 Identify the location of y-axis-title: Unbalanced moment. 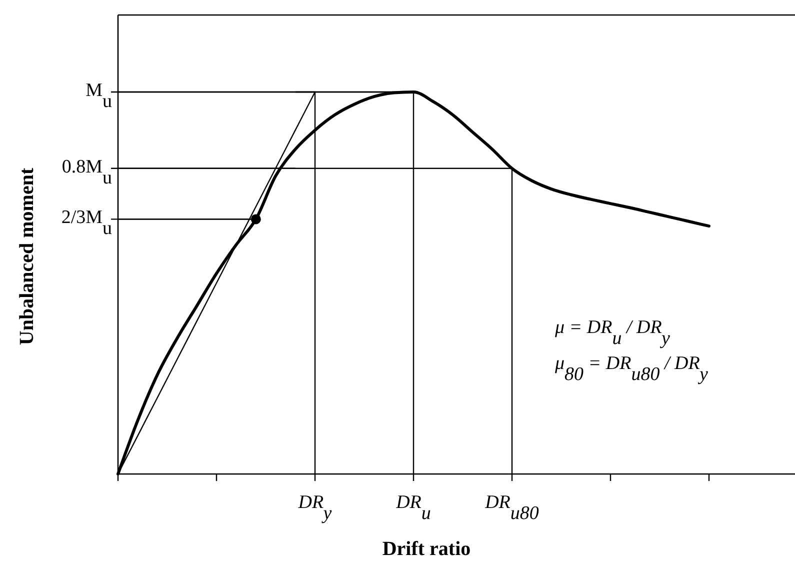
(27, 257).